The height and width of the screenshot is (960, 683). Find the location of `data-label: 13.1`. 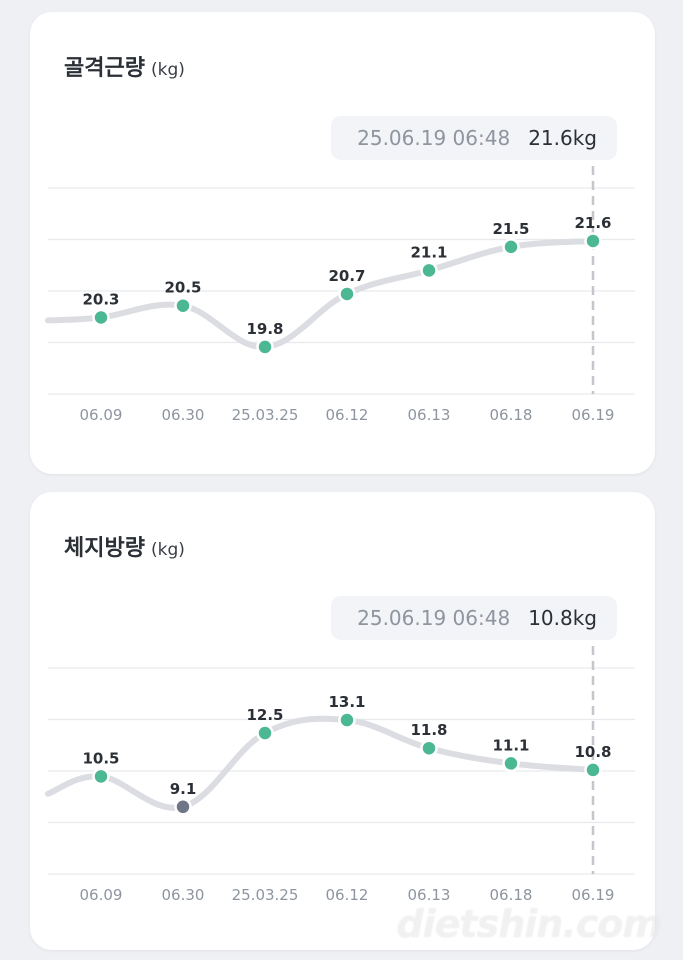

data-label: 13.1 is located at coordinates (346, 702).